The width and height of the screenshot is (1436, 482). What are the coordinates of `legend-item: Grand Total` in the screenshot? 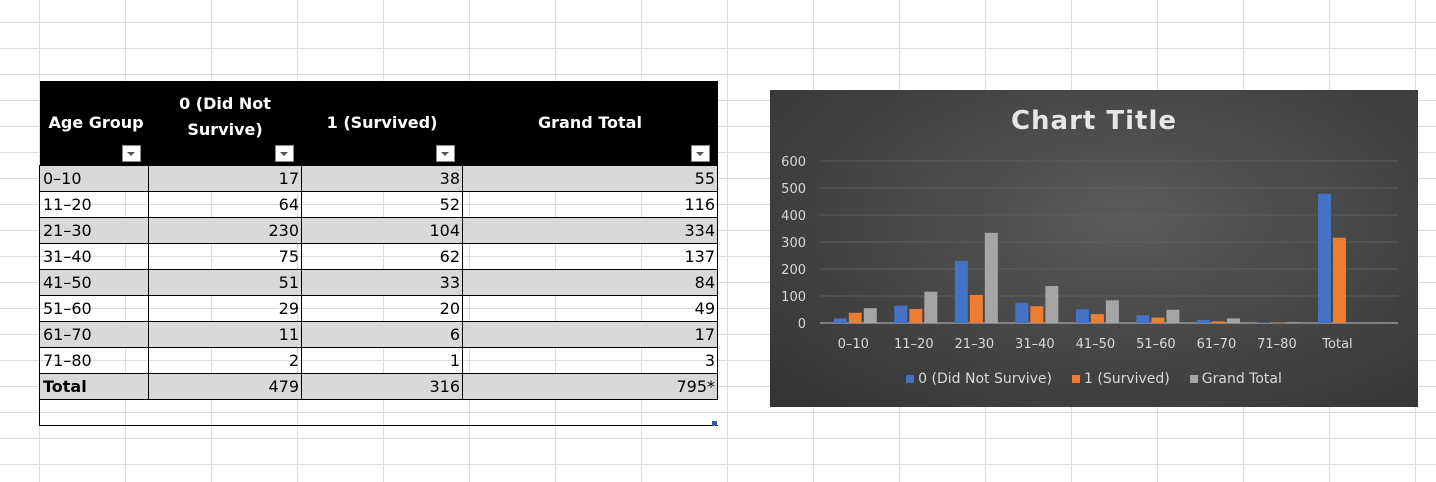 It's located at (1235, 379).